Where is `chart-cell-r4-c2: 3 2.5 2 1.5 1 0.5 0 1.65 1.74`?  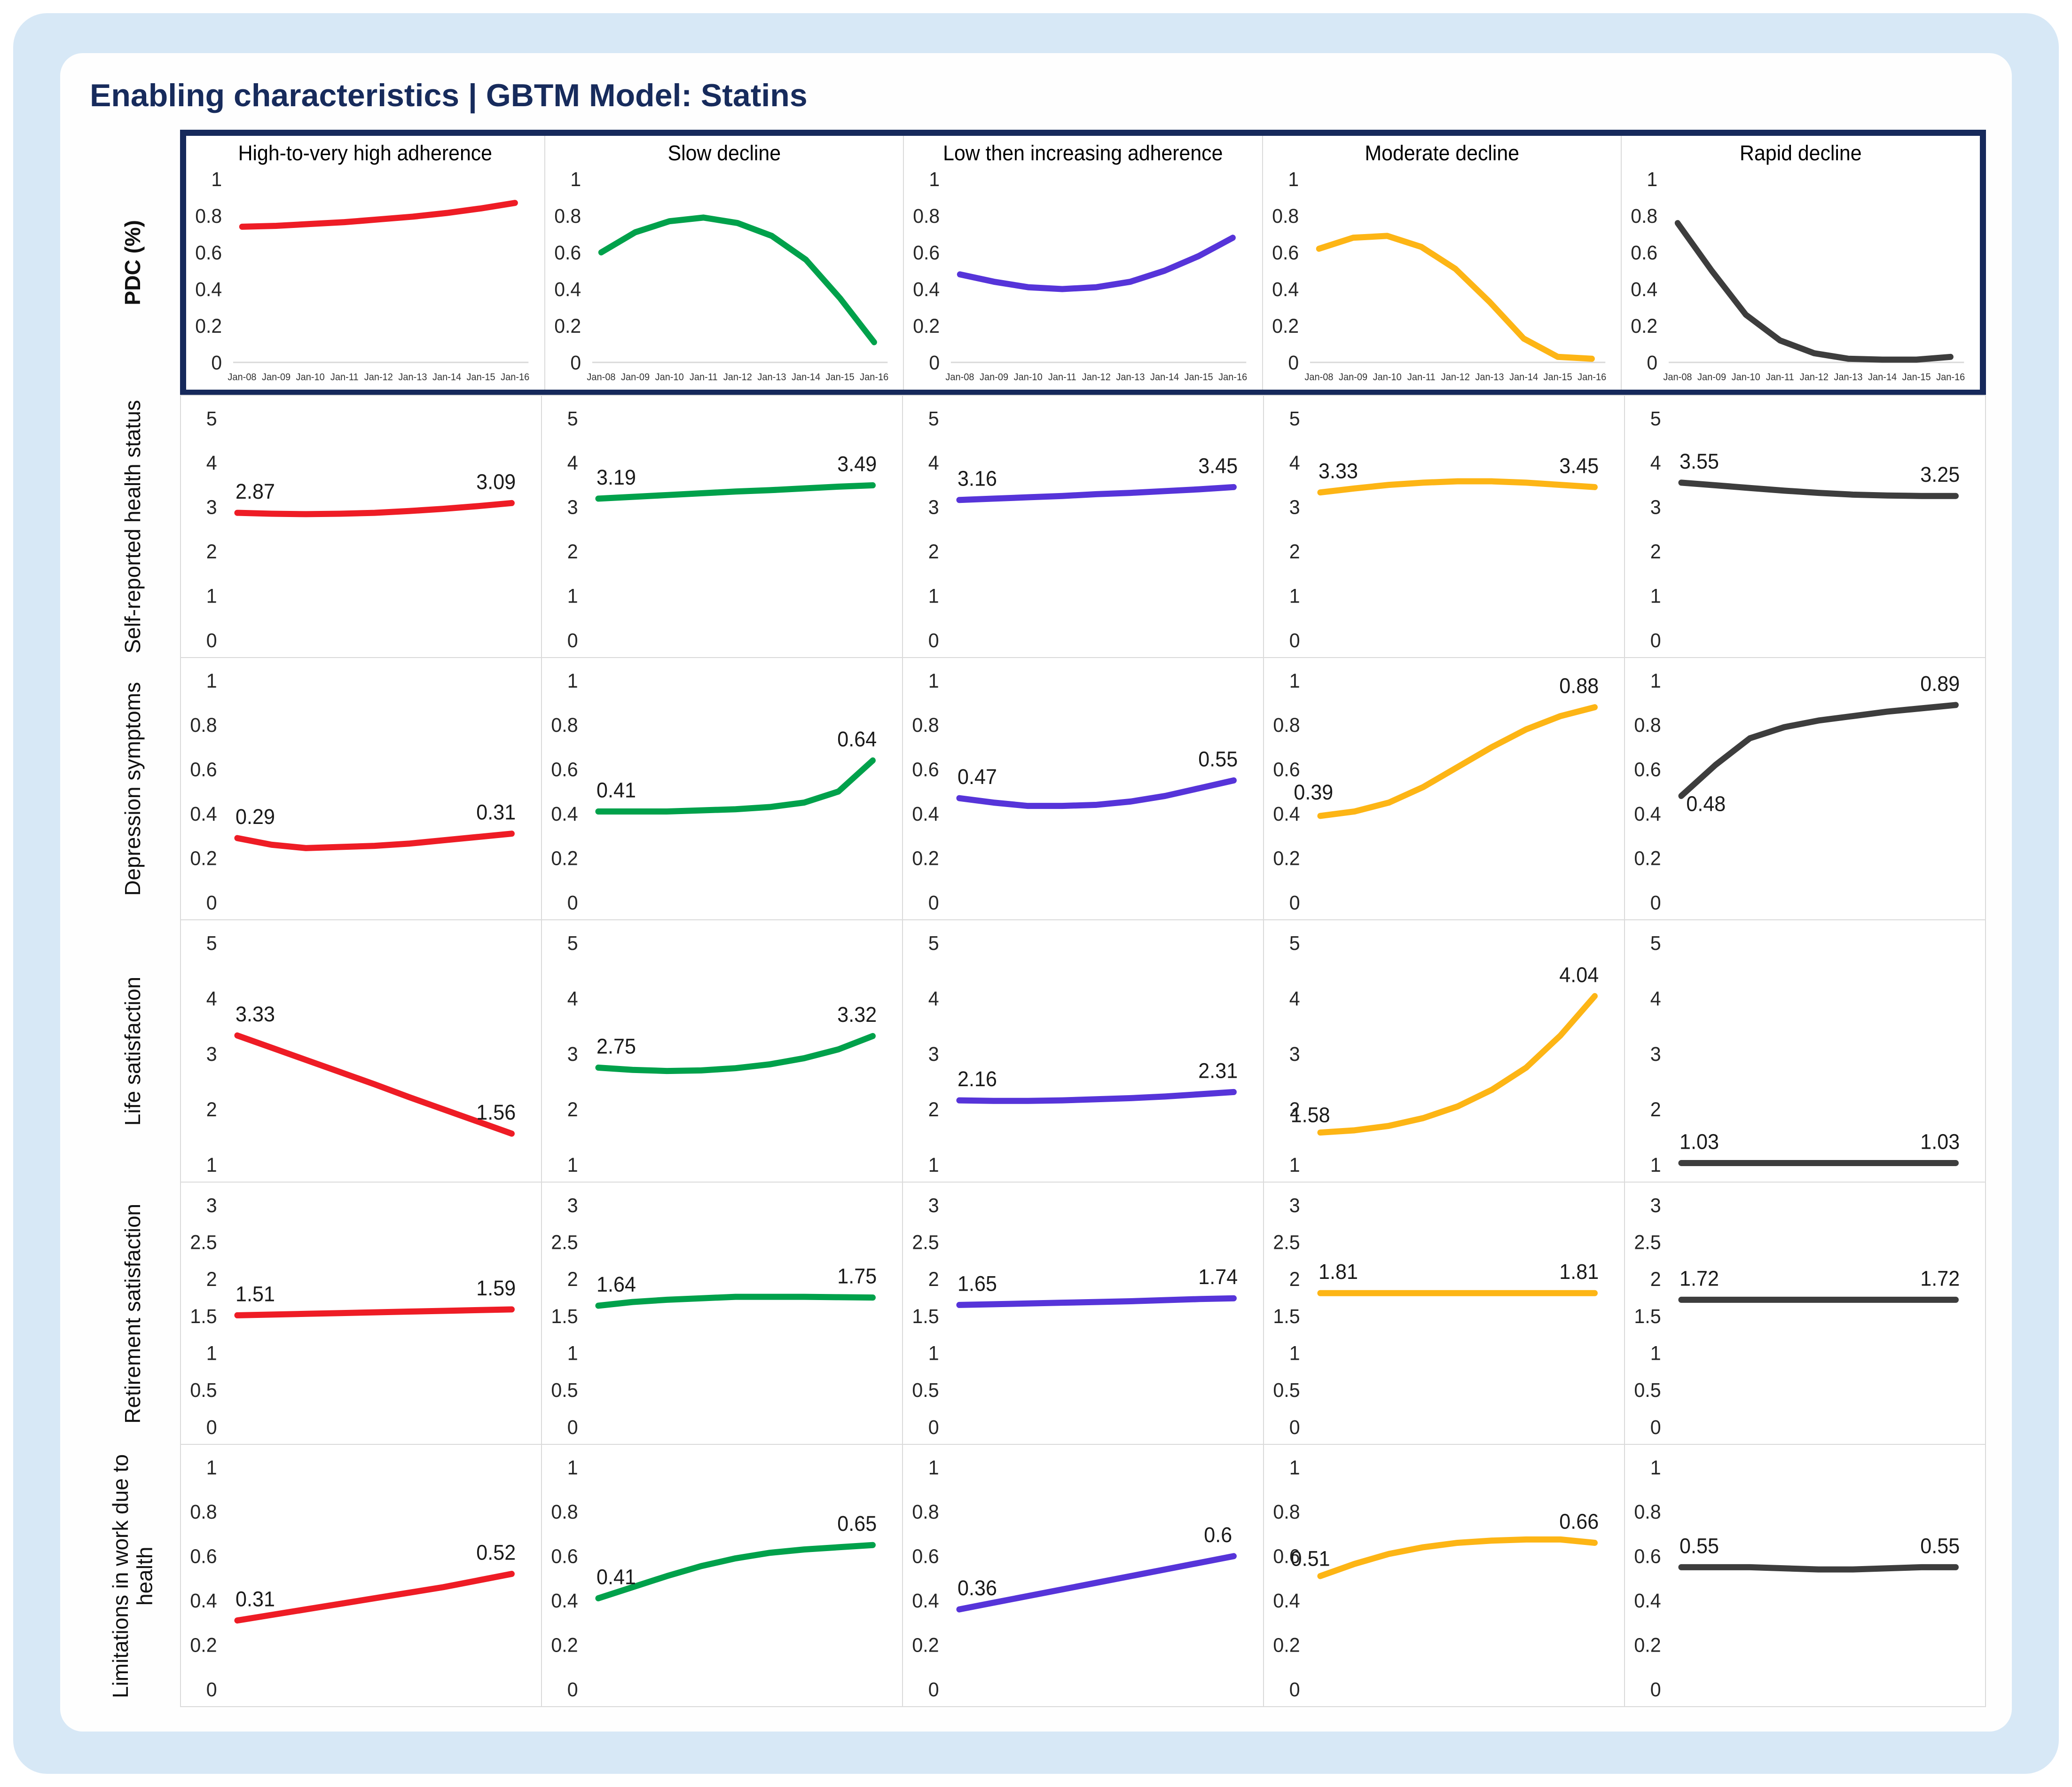
chart-cell-r4-c2: 3 2.5 2 1.5 1 0.5 0 1.65 1.74 is located at coordinates (1082, 1313).